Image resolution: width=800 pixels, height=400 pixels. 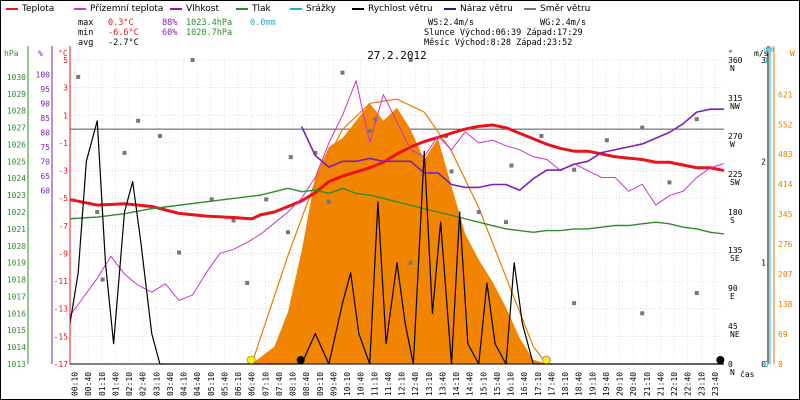 What do you see at coordinates (660, 384) in the screenshot?
I see `x-tick-label: 21:40` at bounding box center [660, 384].